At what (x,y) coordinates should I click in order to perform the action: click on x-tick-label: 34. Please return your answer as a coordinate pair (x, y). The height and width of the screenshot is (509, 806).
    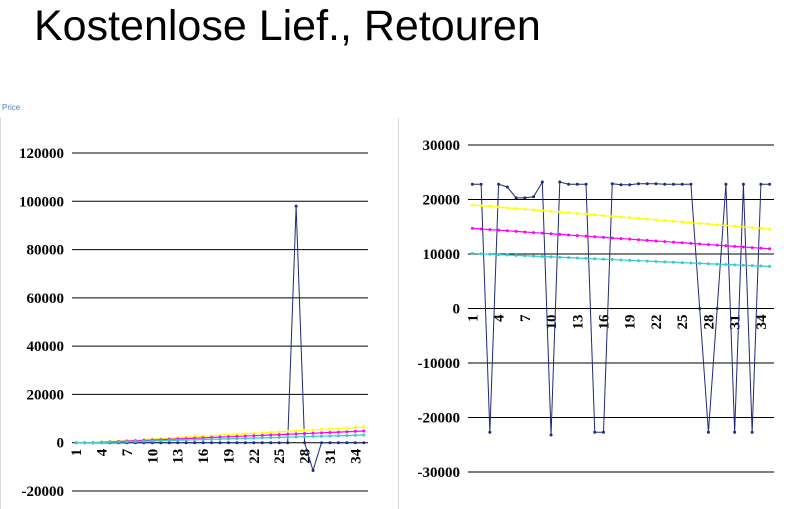
    Looking at the image, I should click on (762, 322).